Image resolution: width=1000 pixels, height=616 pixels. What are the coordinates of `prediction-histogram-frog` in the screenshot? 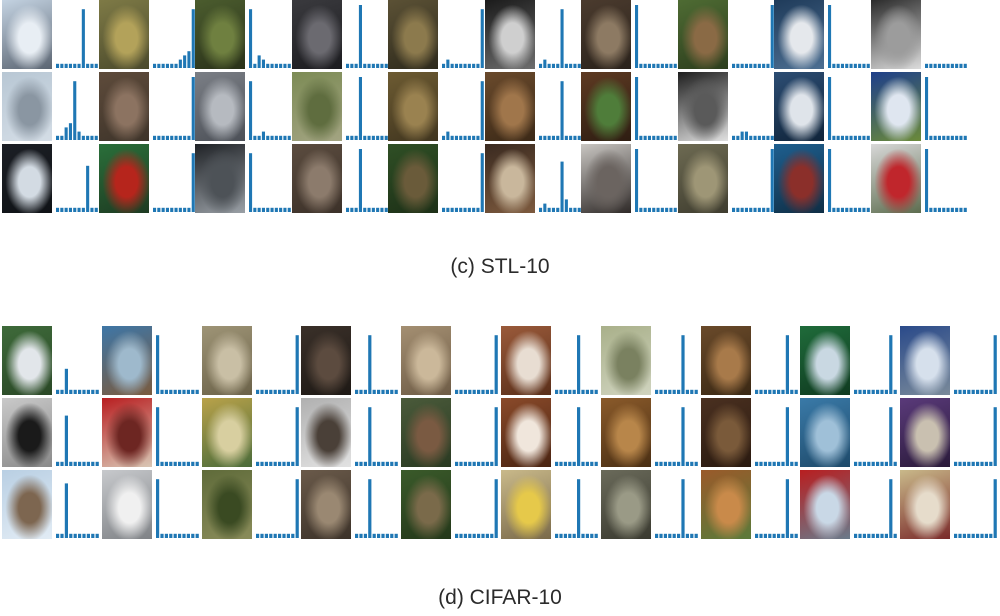 It's located at (677, 504).